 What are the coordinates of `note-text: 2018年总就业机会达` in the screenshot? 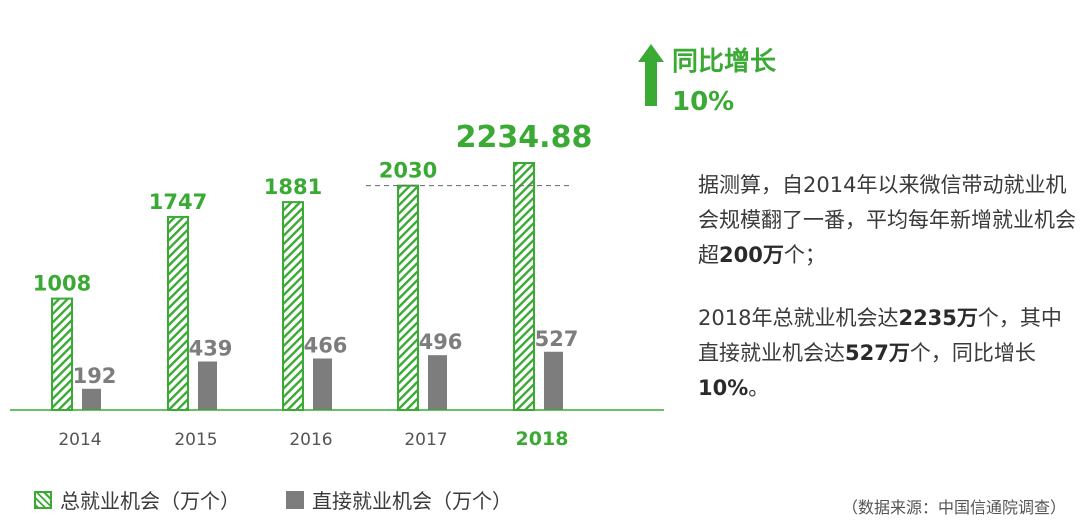 It's located at (798, 318).